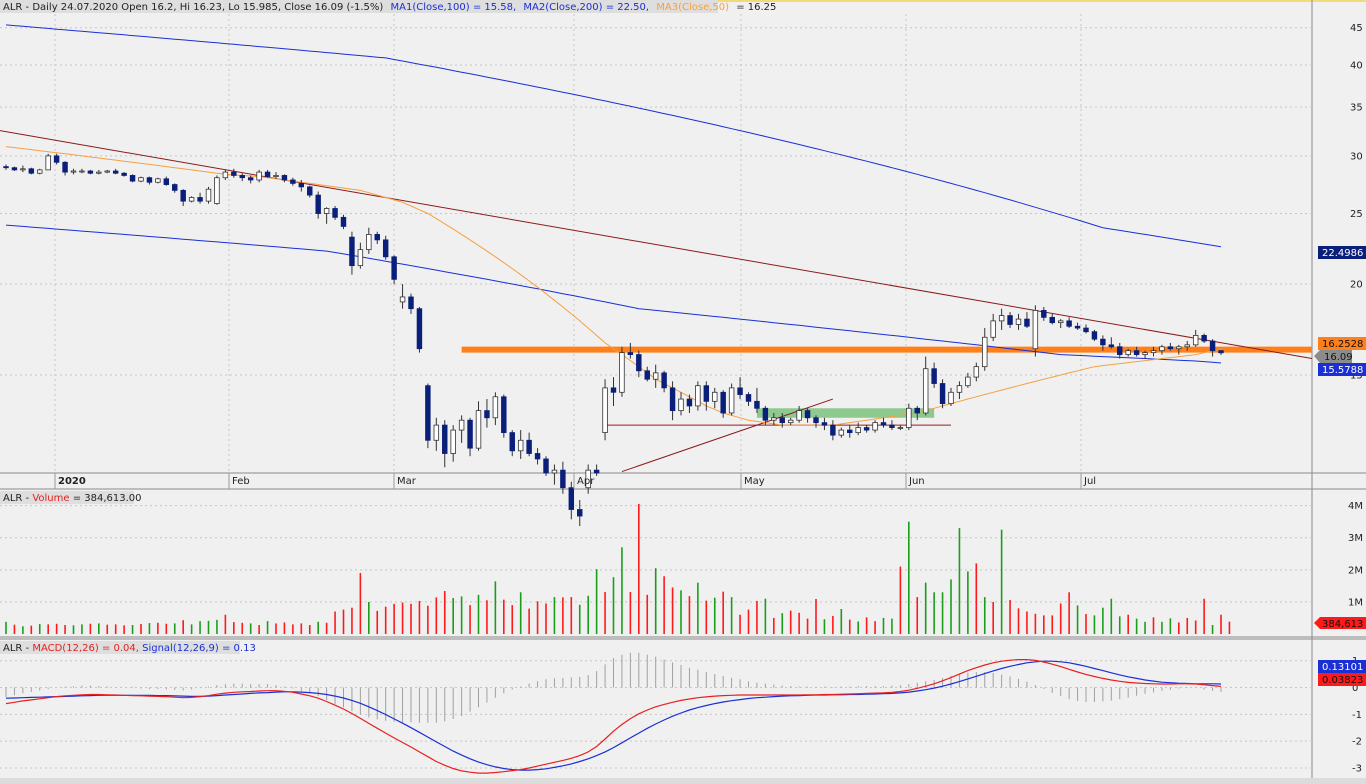  What do you see at coordinates (1342, 624) in the screenshot?
I see `badge-volume: 384,613` at bounding box center [1342, 624].